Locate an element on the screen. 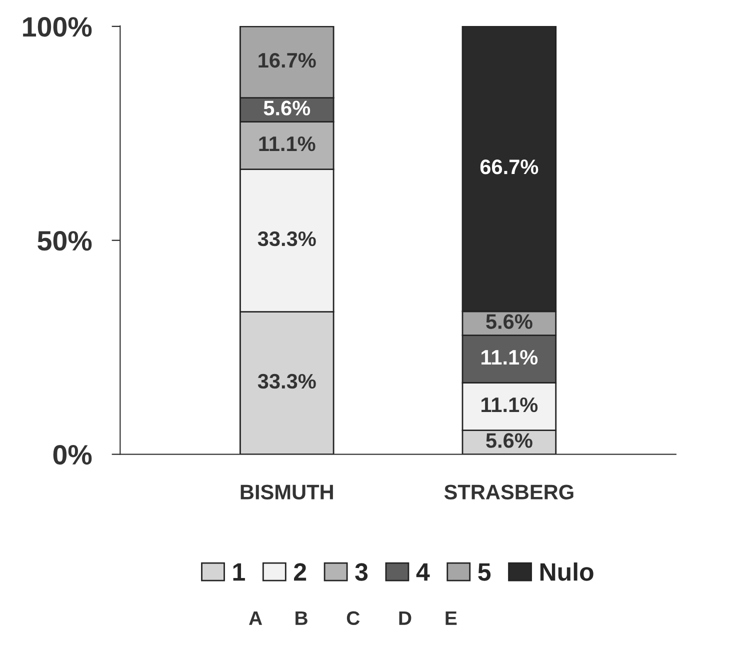 The image size is (751, 649). data-label: 66.7% is located at coordinates (509, 167).